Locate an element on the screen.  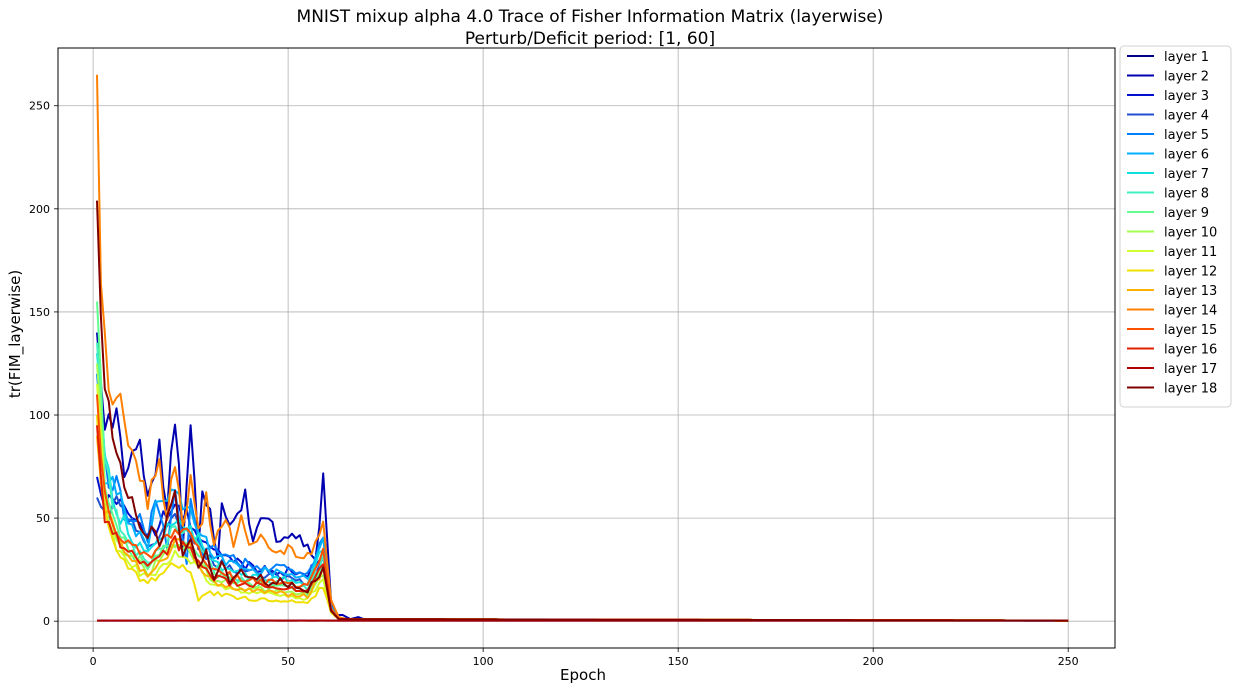
legend-label: layer 8 is located at coordinates (1186, 194).